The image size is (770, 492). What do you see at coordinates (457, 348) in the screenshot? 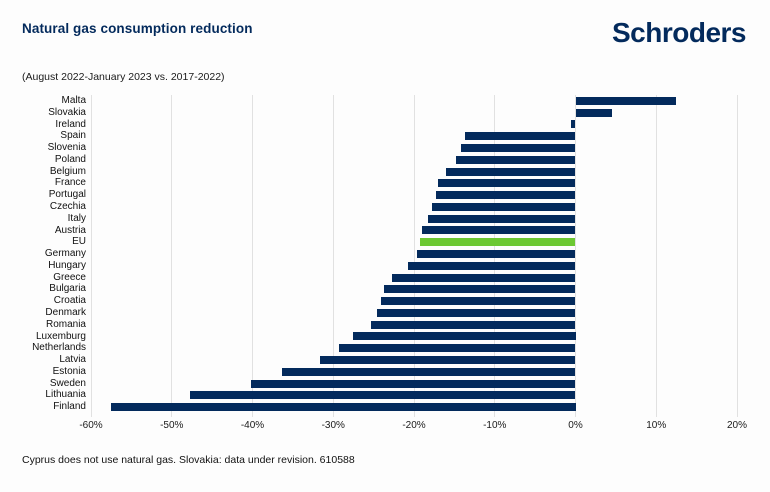
I see `bar-netherlands` at bounding box center [457, 348].